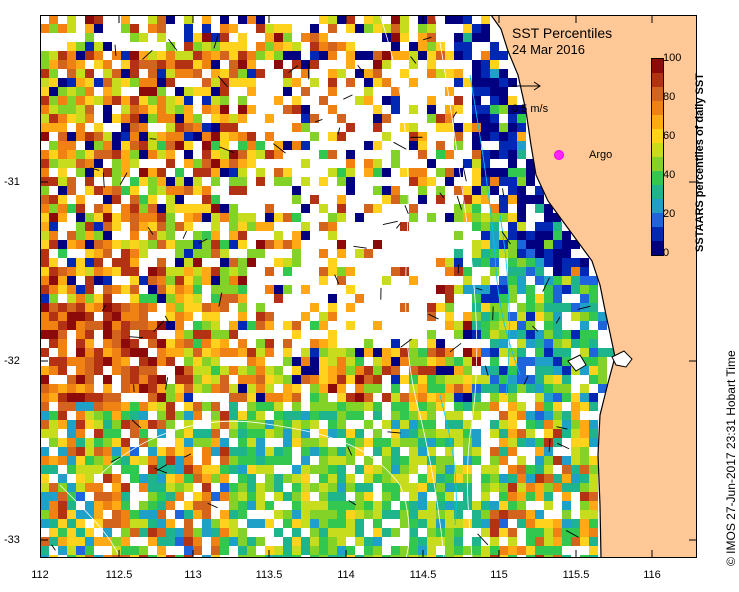 This screenshot has width=739, height=592. I want to click on lon-tick-113: 113, so click(193, 575).